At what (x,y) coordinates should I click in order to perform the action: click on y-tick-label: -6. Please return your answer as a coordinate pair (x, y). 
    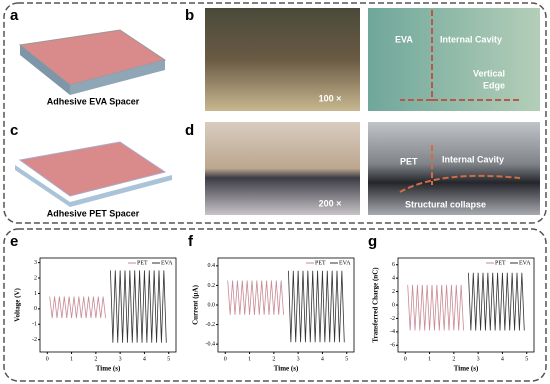
    Looking at the image, I should click on (392, 346).